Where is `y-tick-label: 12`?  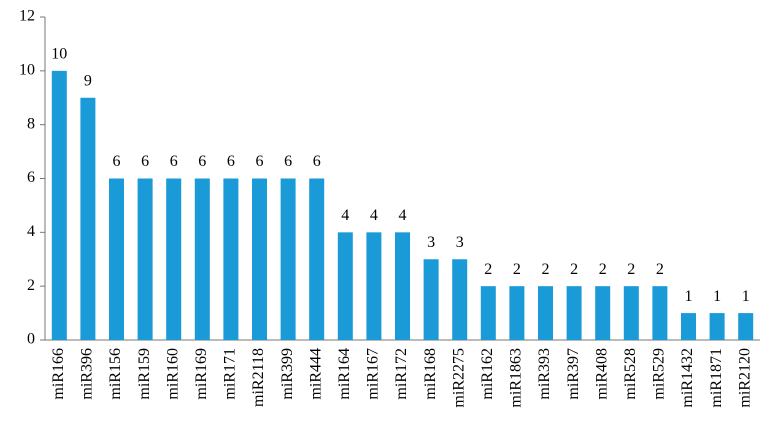
y-tick-label: 12 is located at coordinates (27, 16).